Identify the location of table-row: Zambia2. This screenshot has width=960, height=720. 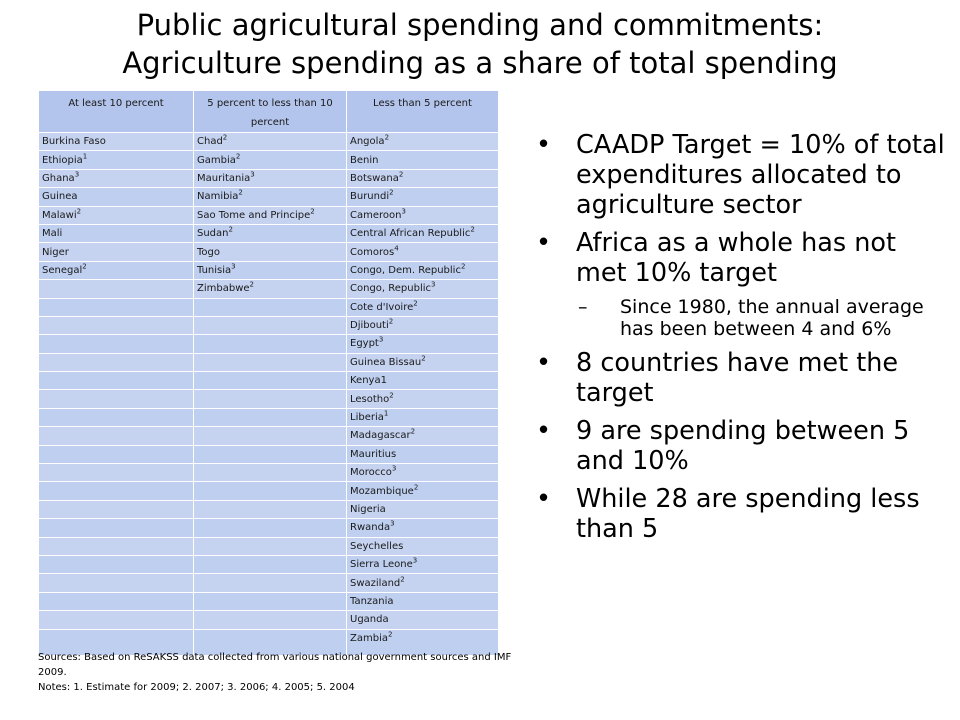
(268, 642).